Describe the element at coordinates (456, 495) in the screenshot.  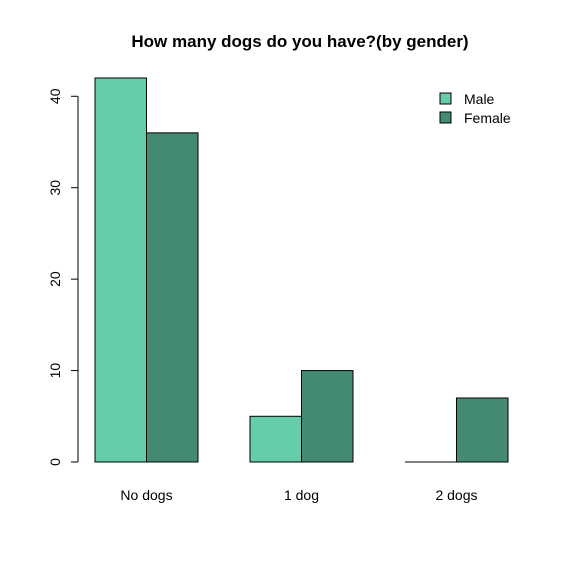
I see `x-category-label: 2 dogs` at that location.